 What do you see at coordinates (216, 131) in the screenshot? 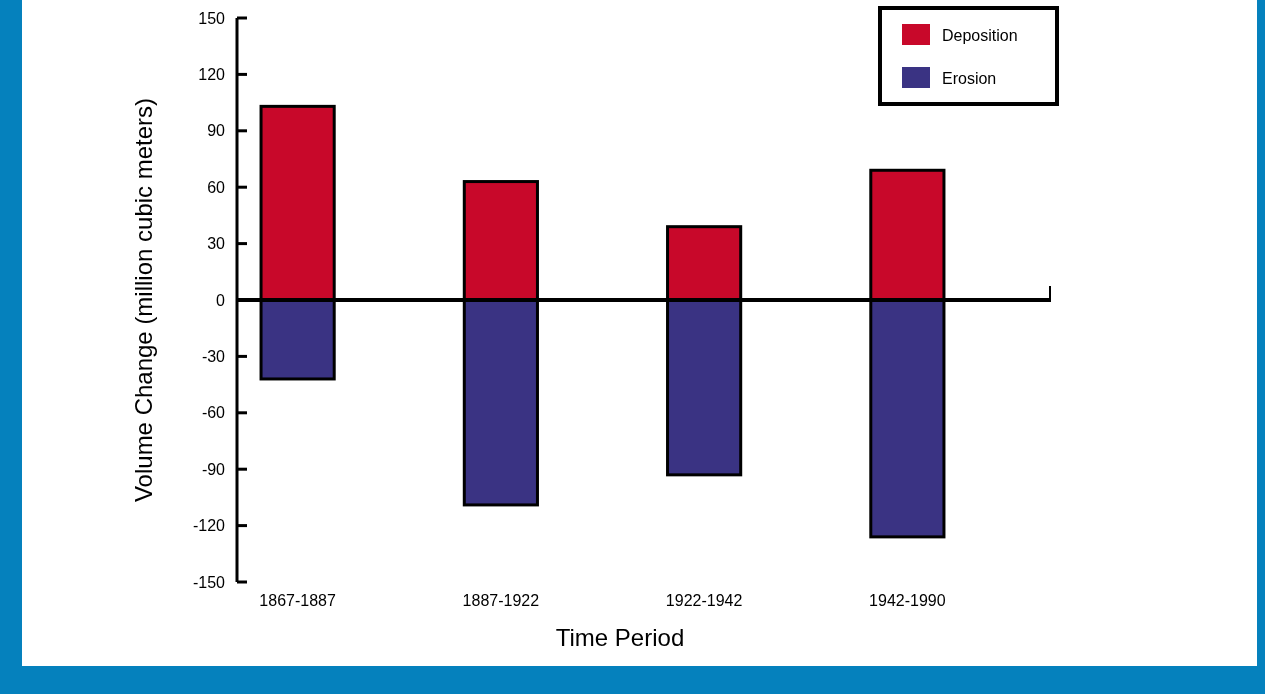
I see `y-tick-label: 90` at bounding box center [216, 131].